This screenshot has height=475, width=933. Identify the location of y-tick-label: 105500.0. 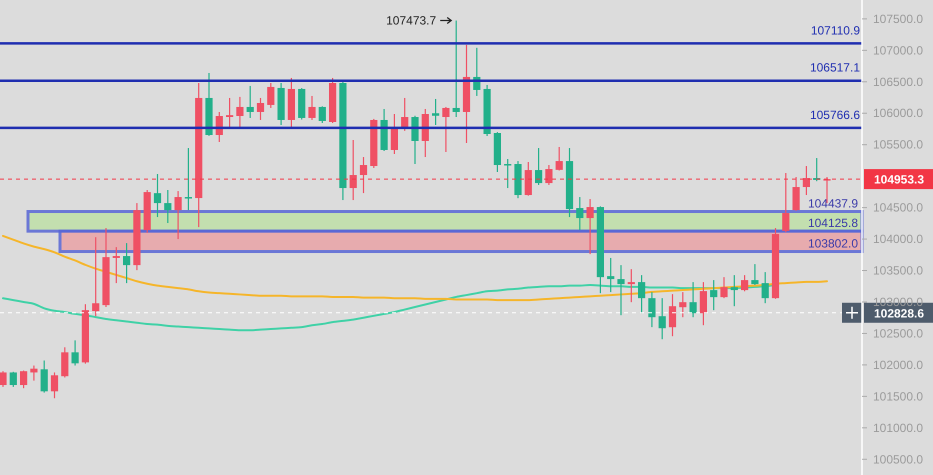
(898, 145).